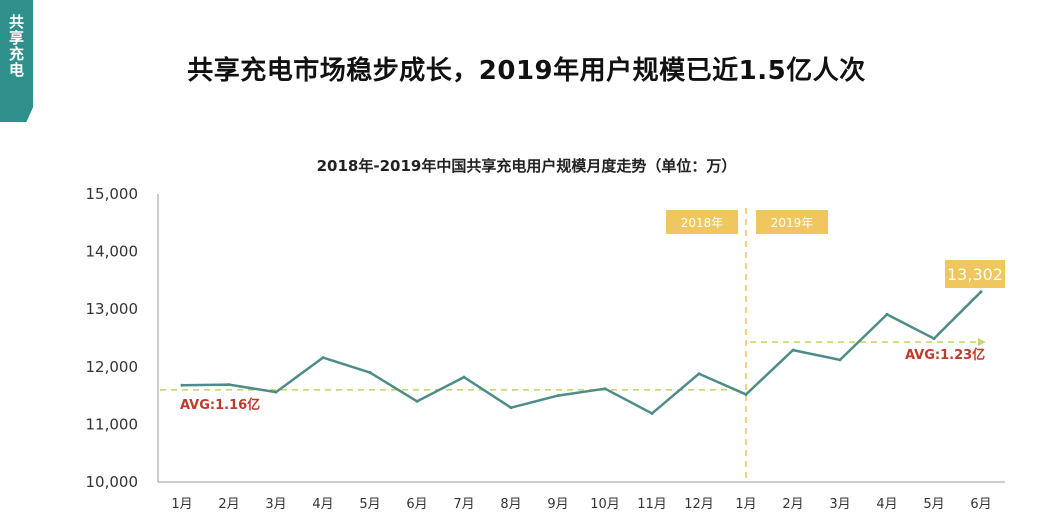  I want to click on x-tick-label: 8月, so click(510, 504).